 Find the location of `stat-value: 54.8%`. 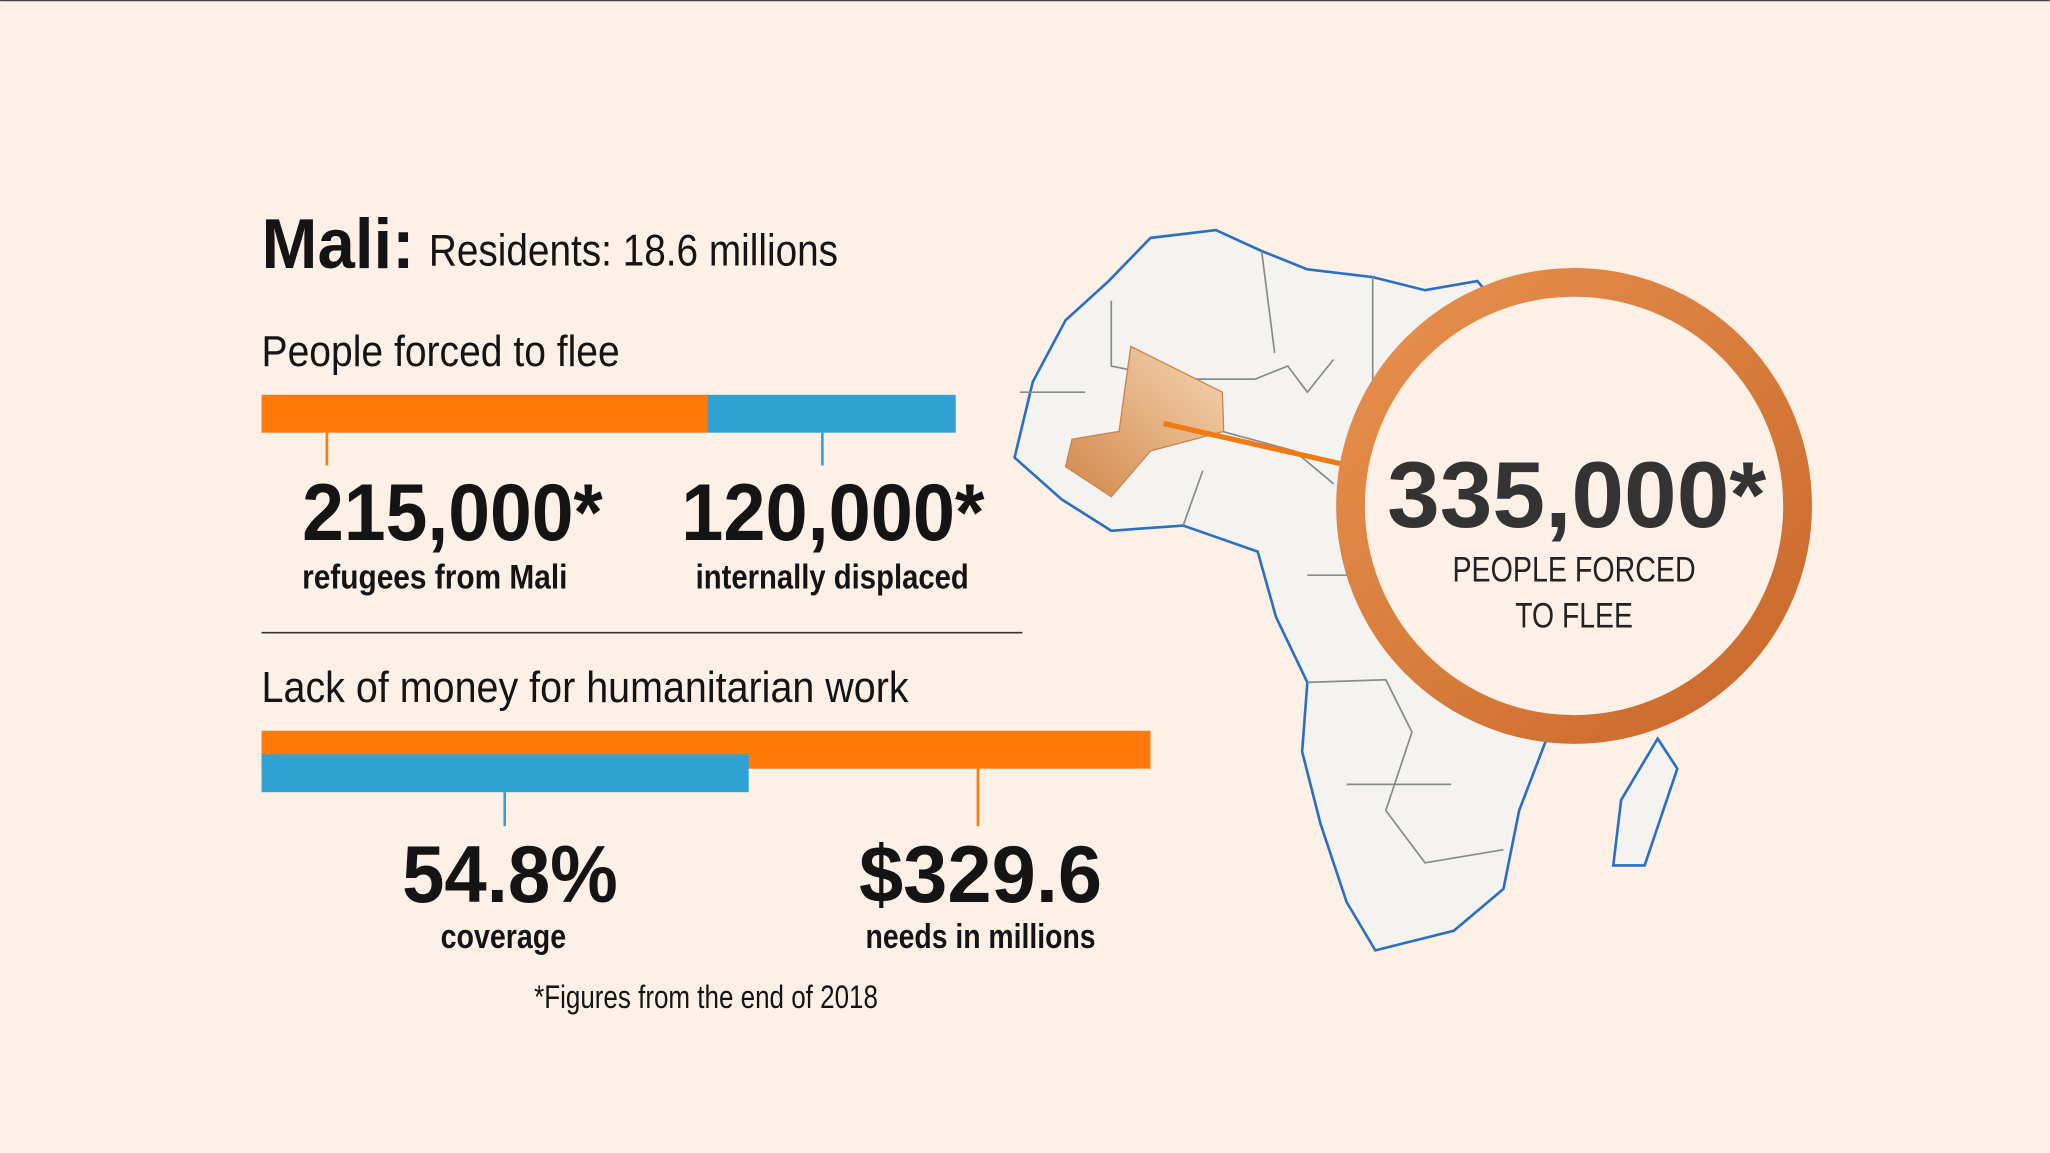

stat-value: 54.8% is located at coordinates (510, 875).